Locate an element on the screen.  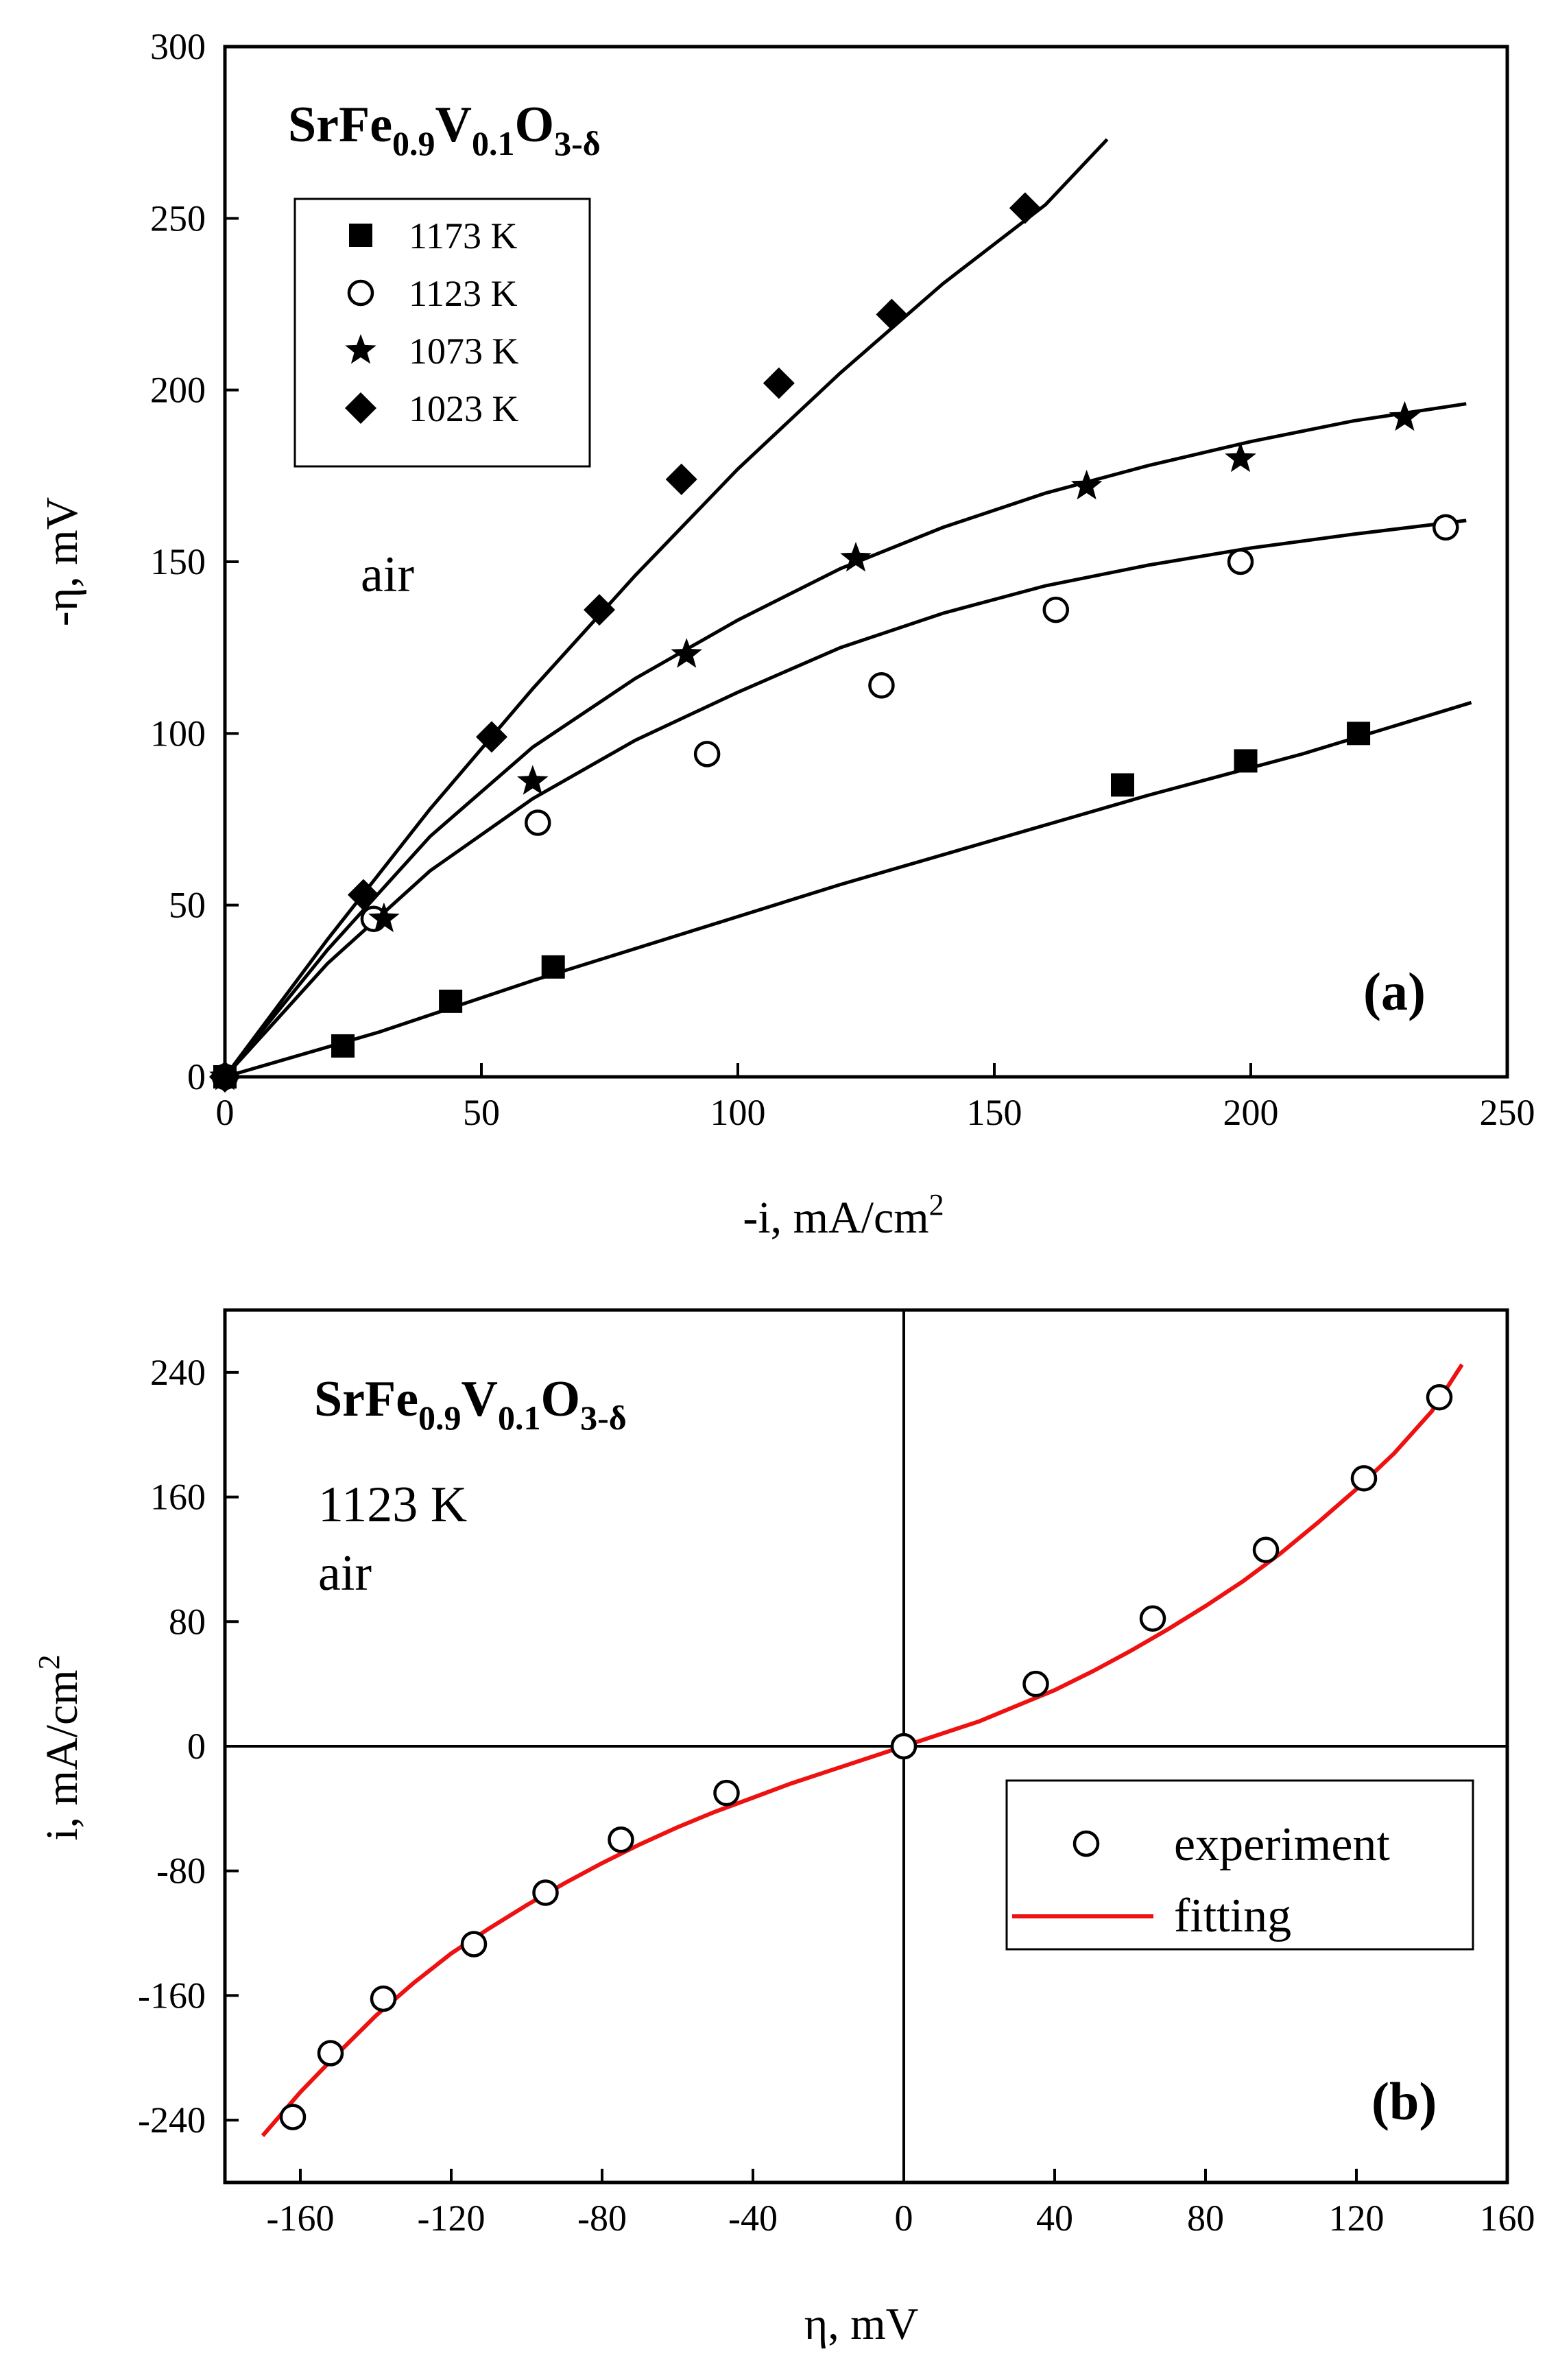
panel-b-x-tick-label: 80 is located at coordinates (1205, 2218).